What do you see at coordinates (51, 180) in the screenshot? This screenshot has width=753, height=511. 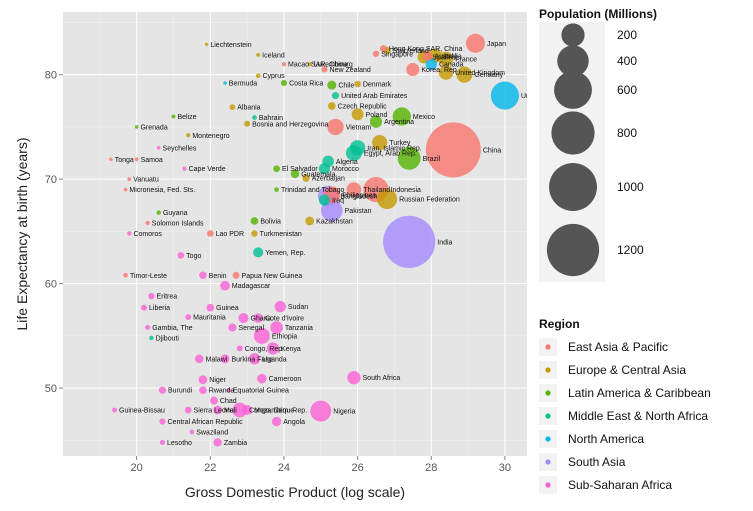 I see `y-tick-label: 70` at bounding box center [51, 180].